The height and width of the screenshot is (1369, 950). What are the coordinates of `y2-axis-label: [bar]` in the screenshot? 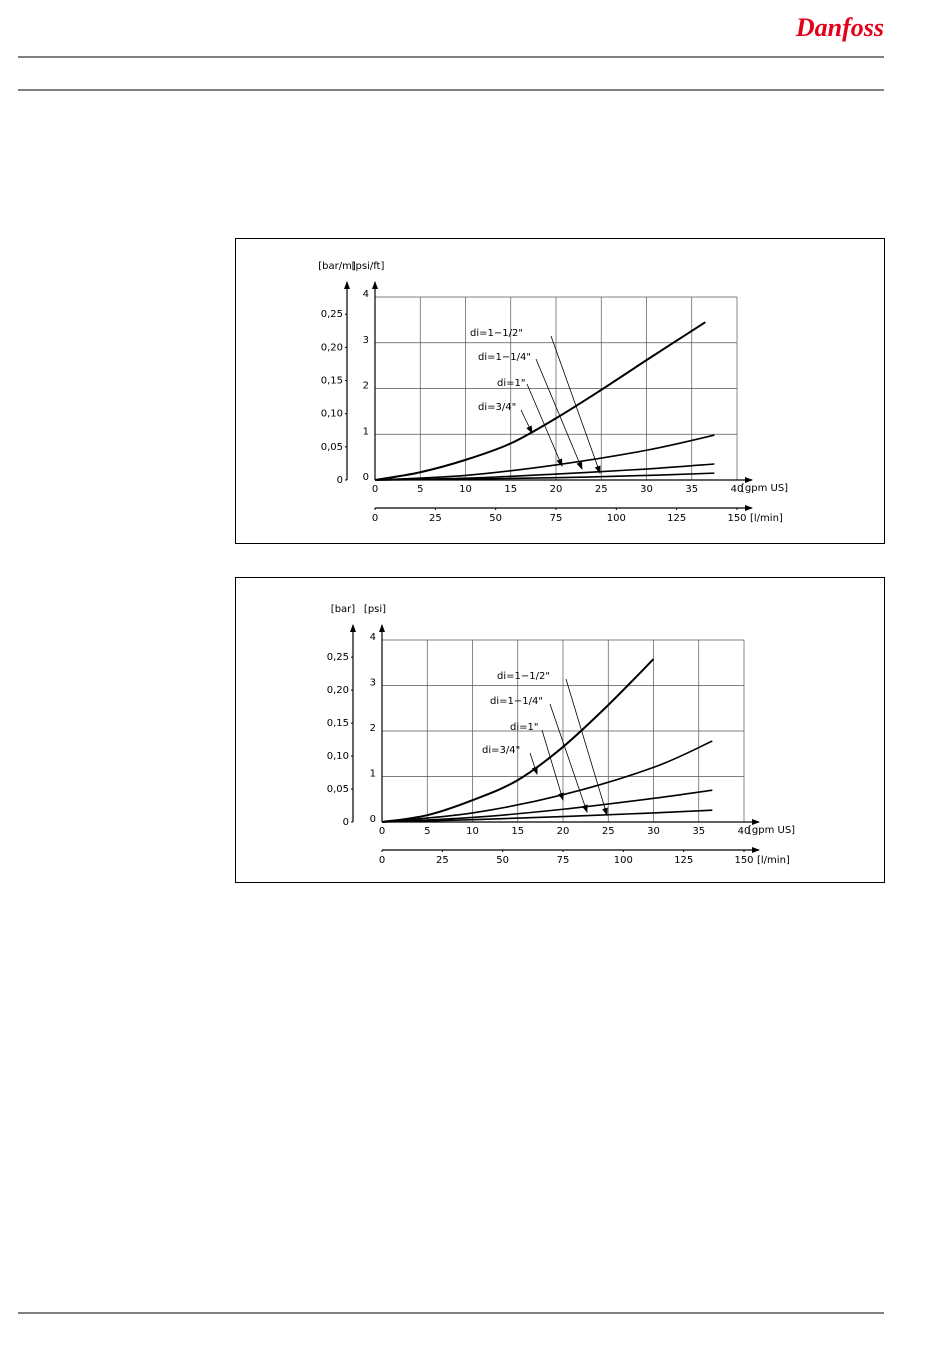 It's located at (343, 609).